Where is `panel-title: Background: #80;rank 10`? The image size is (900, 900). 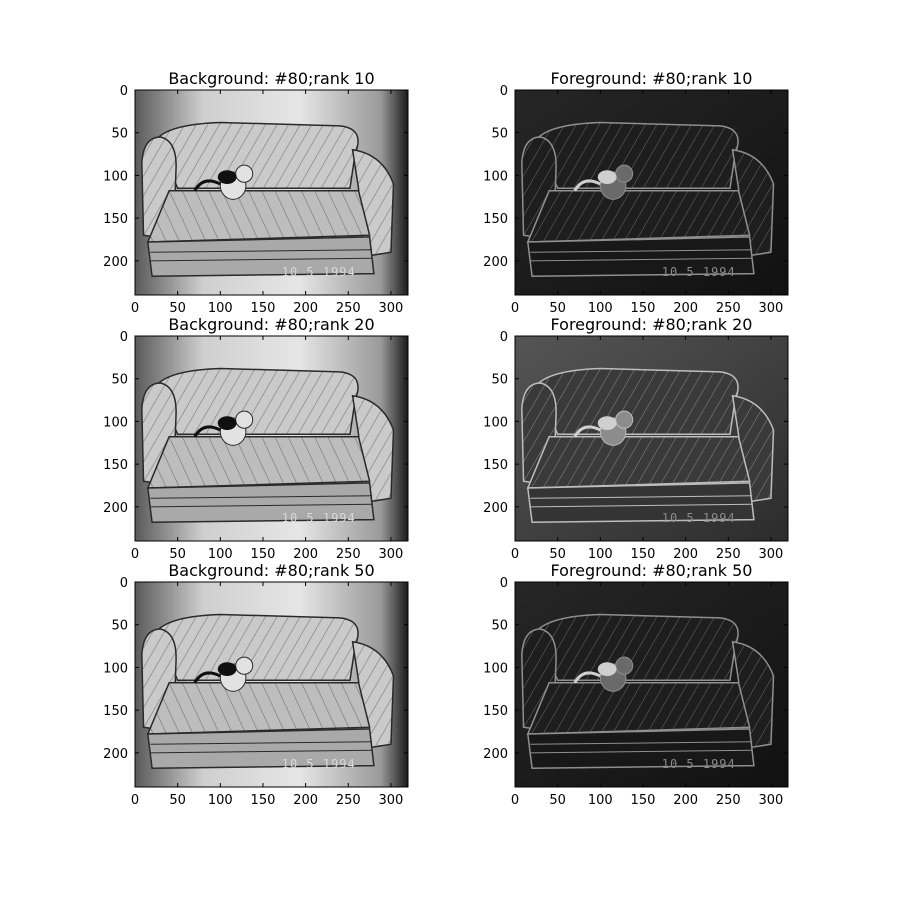 panel-title: Background: #80;rank 10 is located at coordinates (271, 78).